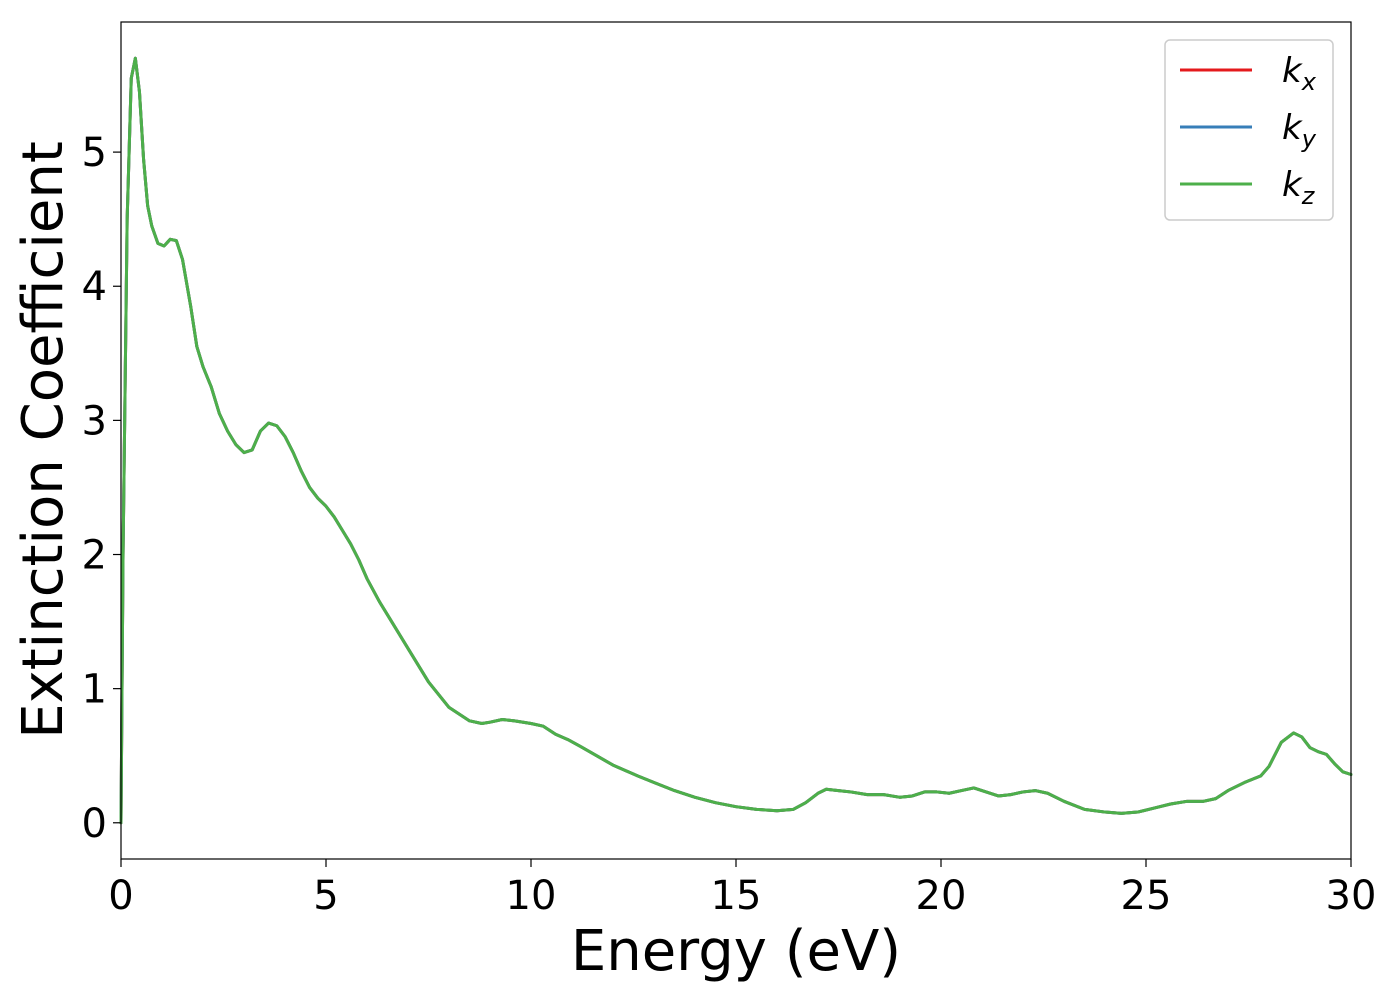 The image size is (1400, 1000). Describe the element at coordinates (941, 896) in the screenshot. I see `x-tick-label: 20` at that location.